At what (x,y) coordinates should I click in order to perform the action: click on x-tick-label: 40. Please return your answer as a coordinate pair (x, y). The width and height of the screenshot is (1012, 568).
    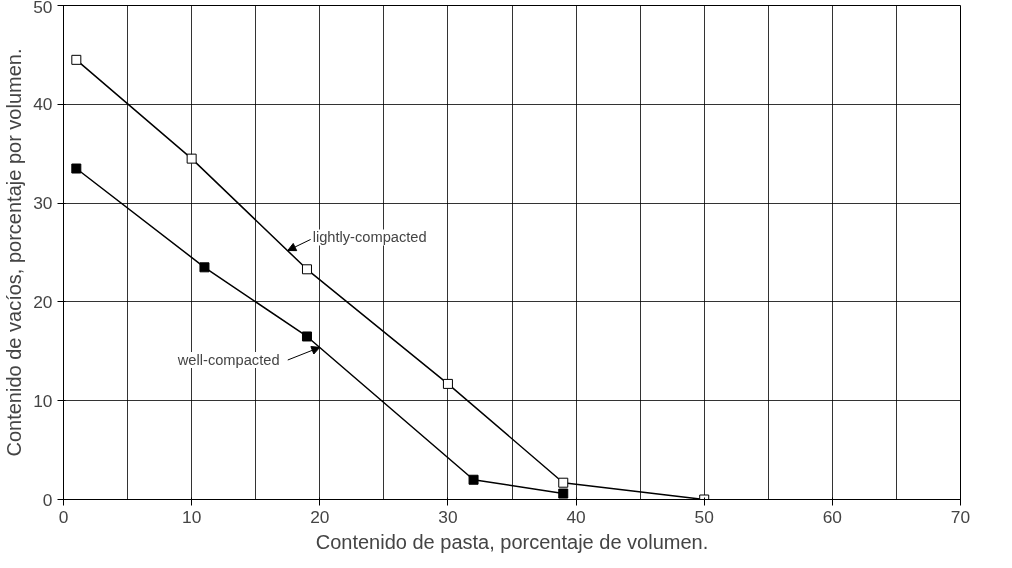
    Looking at the image, I should click on (576, 516).